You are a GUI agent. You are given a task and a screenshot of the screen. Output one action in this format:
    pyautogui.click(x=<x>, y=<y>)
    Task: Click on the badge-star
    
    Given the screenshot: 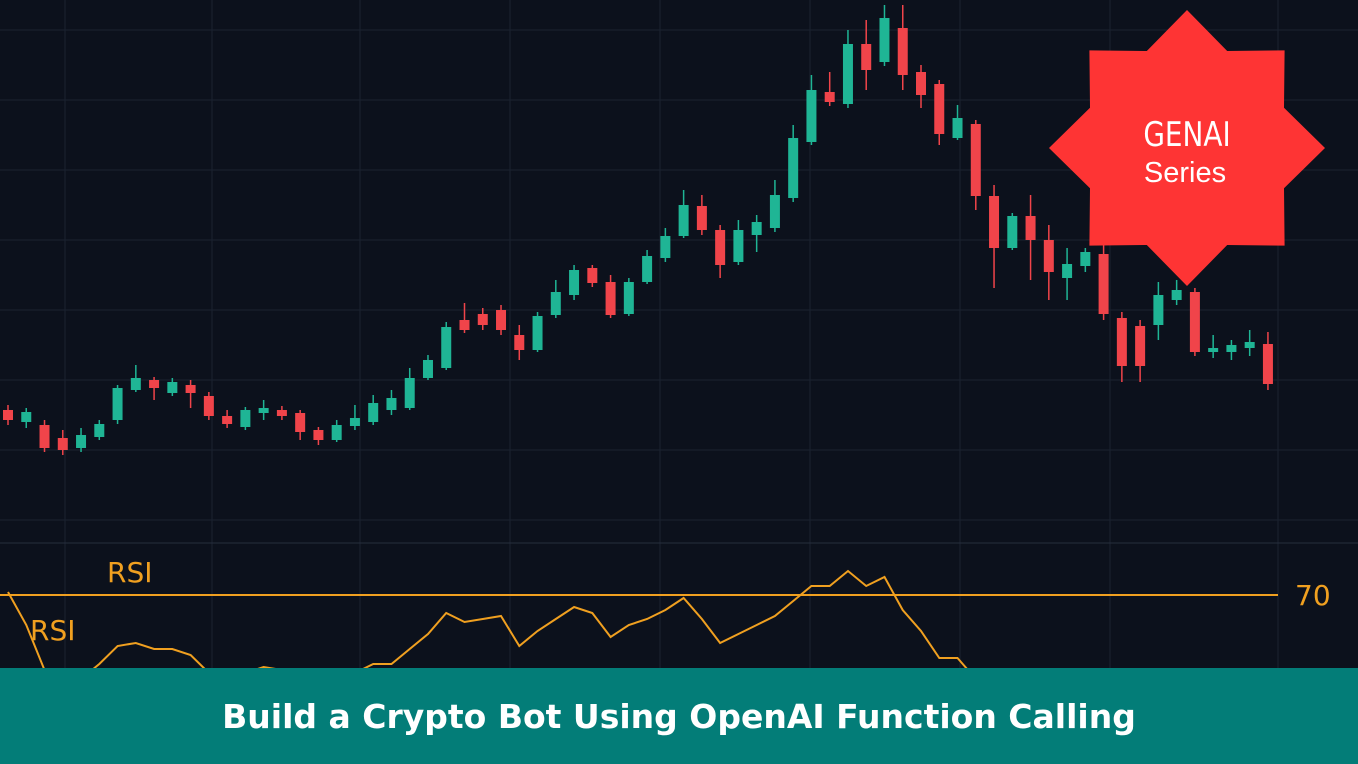 What is the action you would take?
    pyautogui.click(x=1187, y=148)
    